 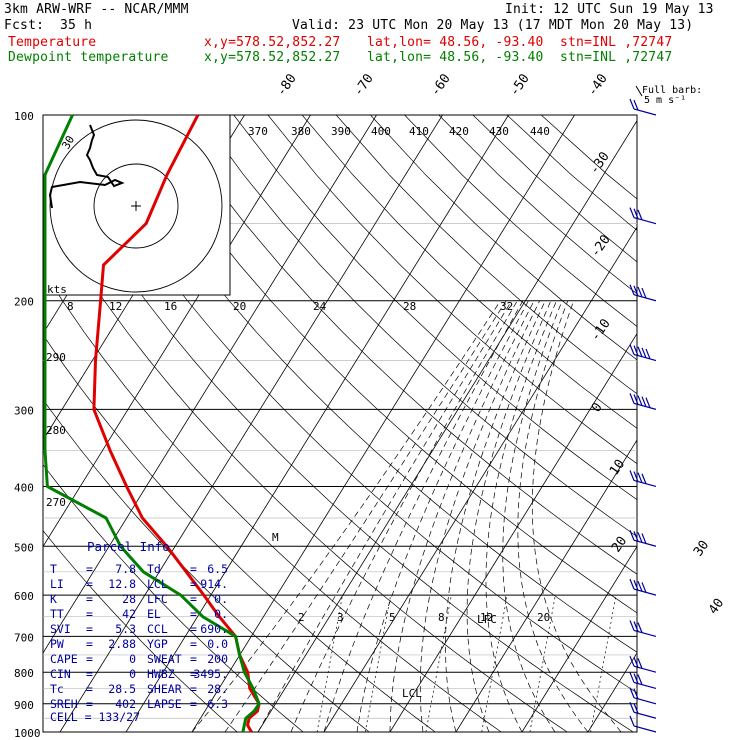 What do you see at coordinates (221, 599) in the screenshot?
I see `parcel-value: 0.` at bounding box center [221, 599].